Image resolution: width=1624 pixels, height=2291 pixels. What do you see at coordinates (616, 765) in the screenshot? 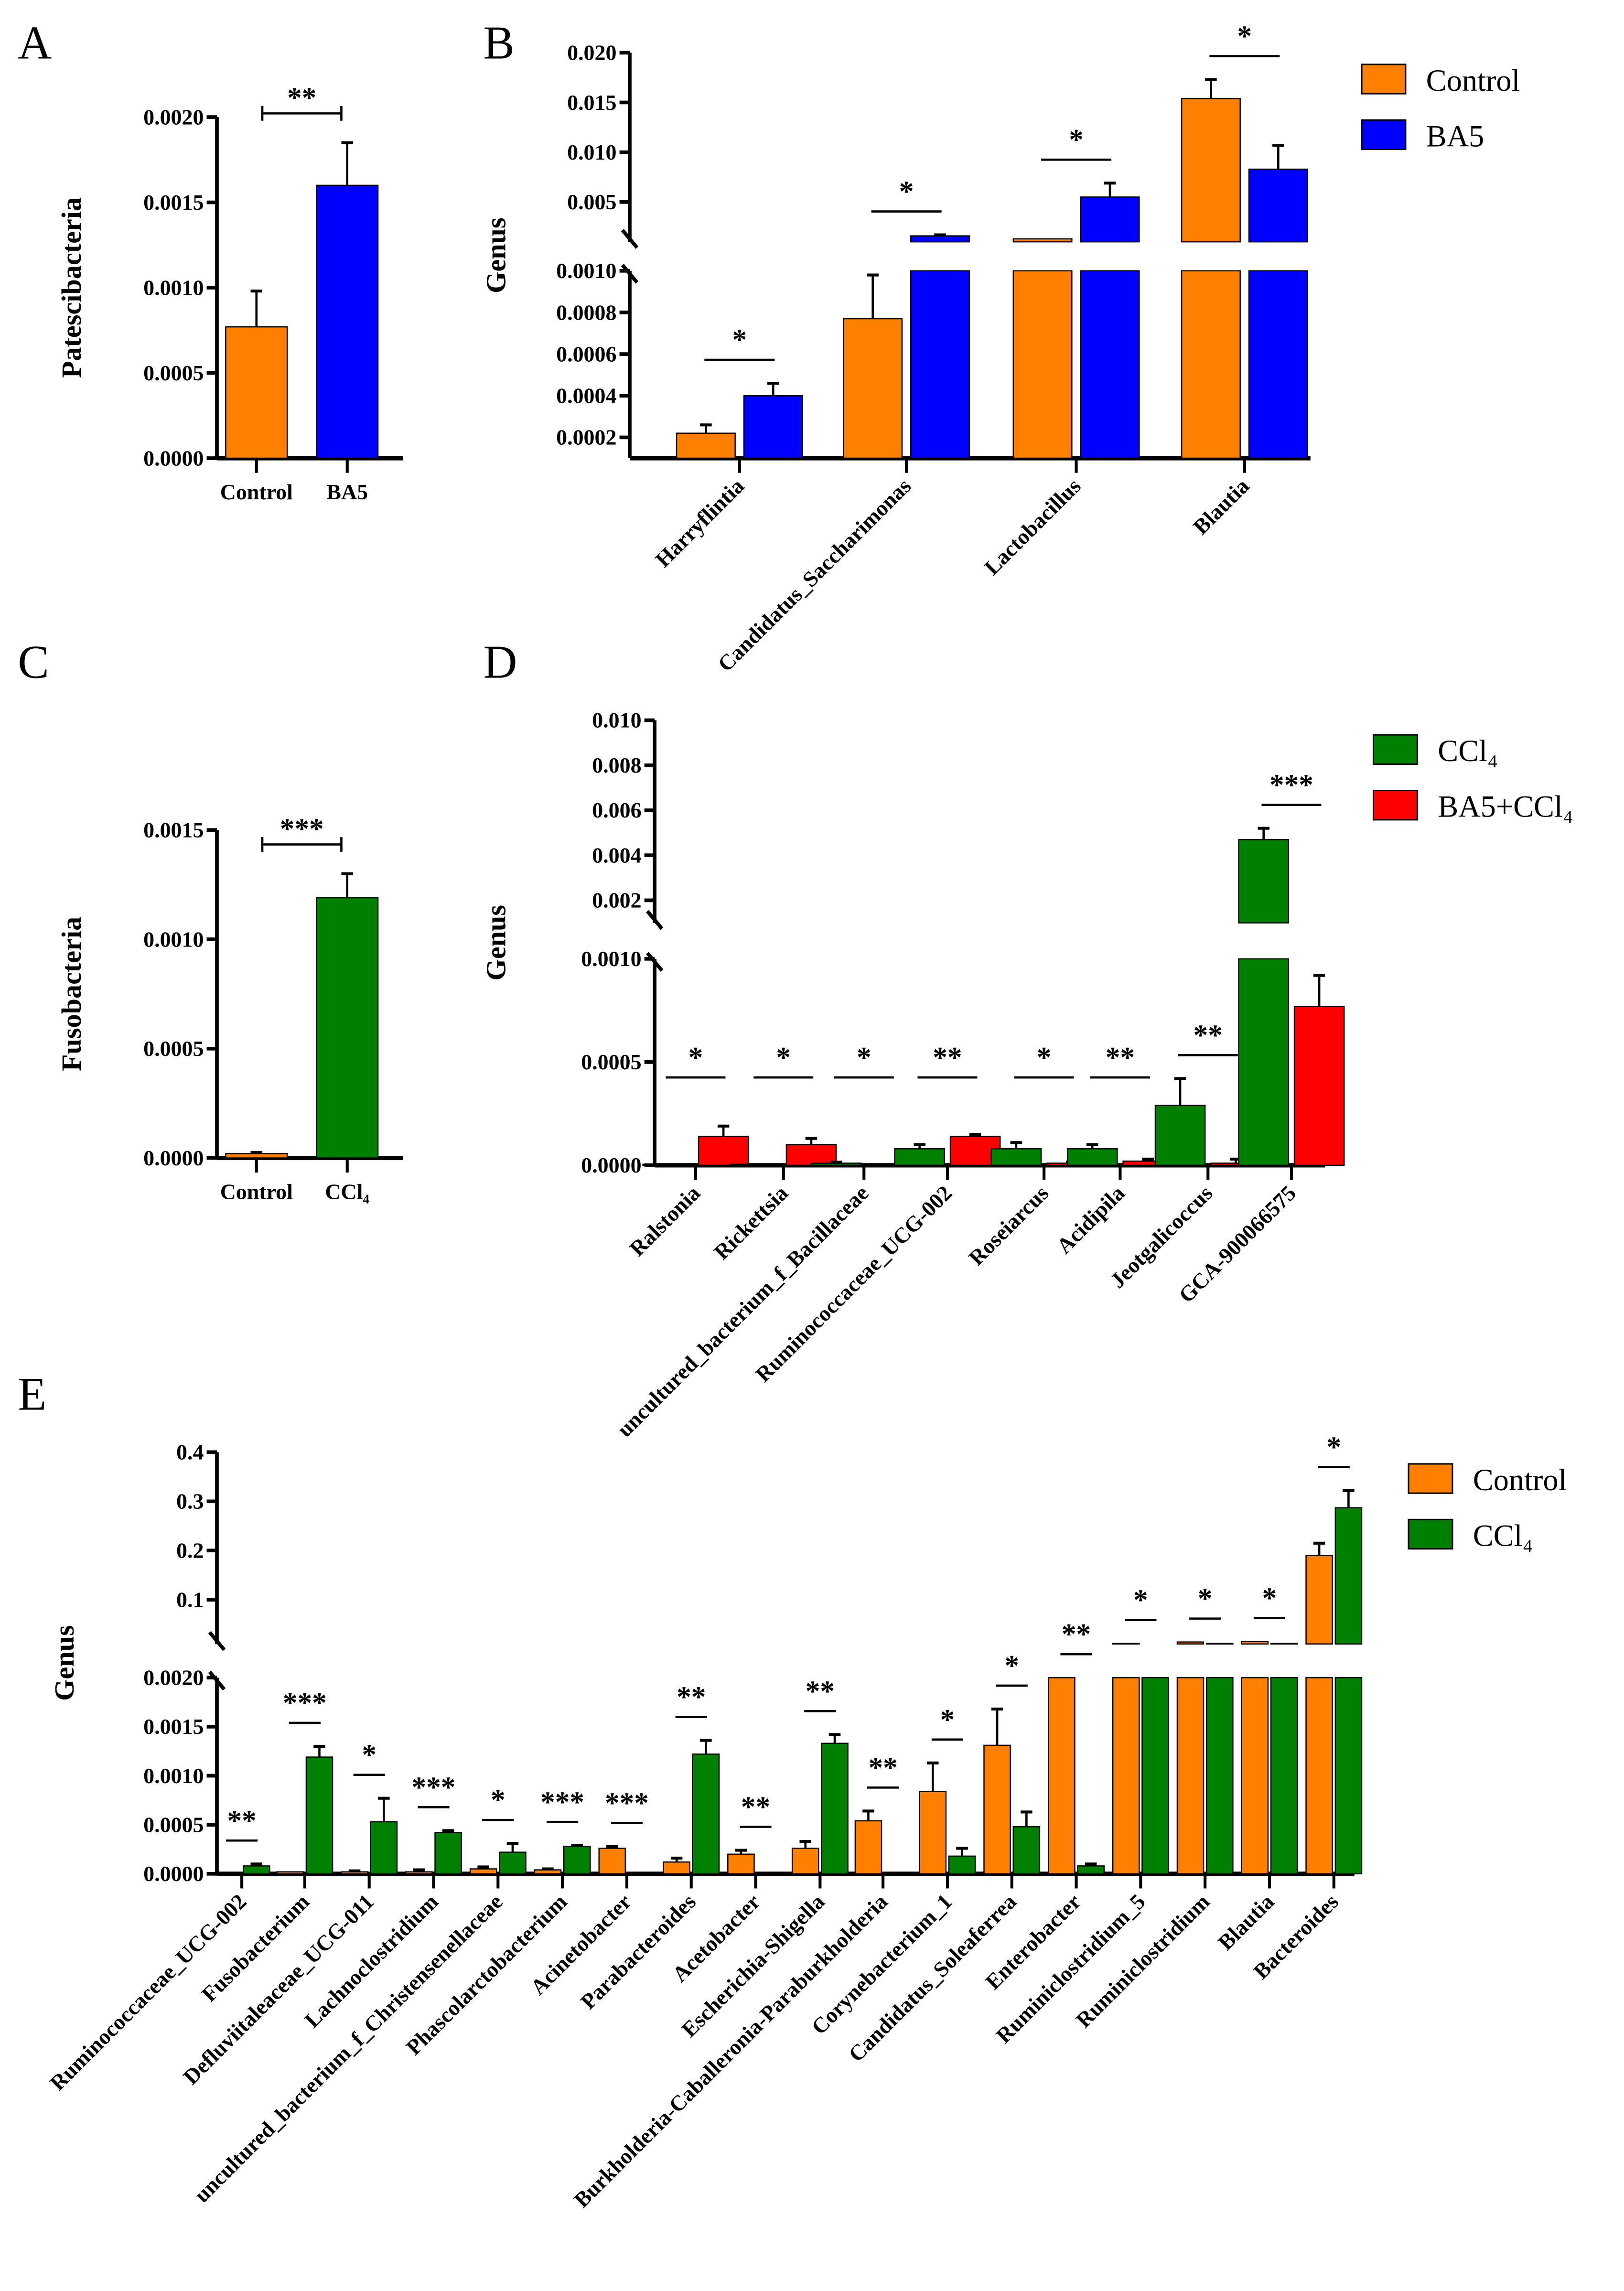
I see `y-tick-label: 0.008` at bounding box center [616, 765].